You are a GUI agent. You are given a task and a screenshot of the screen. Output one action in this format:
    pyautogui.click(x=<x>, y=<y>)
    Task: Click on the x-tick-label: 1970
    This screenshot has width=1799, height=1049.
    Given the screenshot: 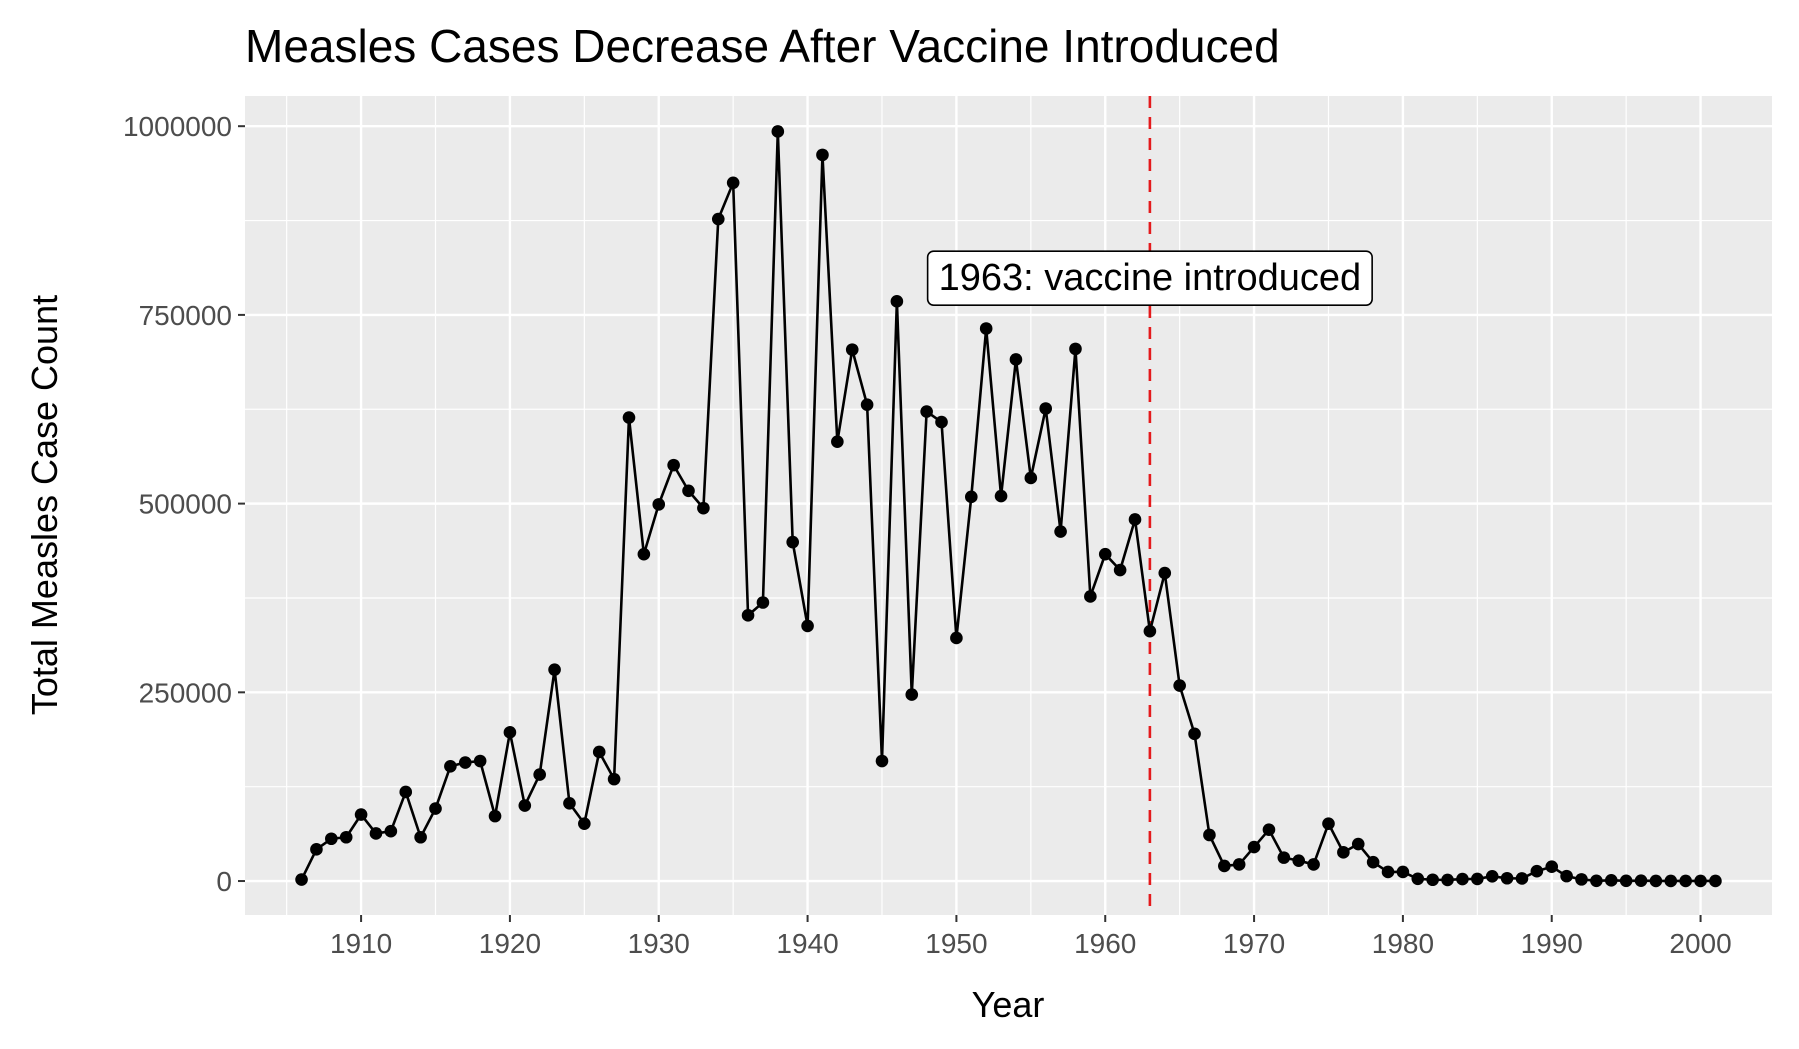 What is the action you would take?
    pyautogui.click(x=1254, y=943)
    